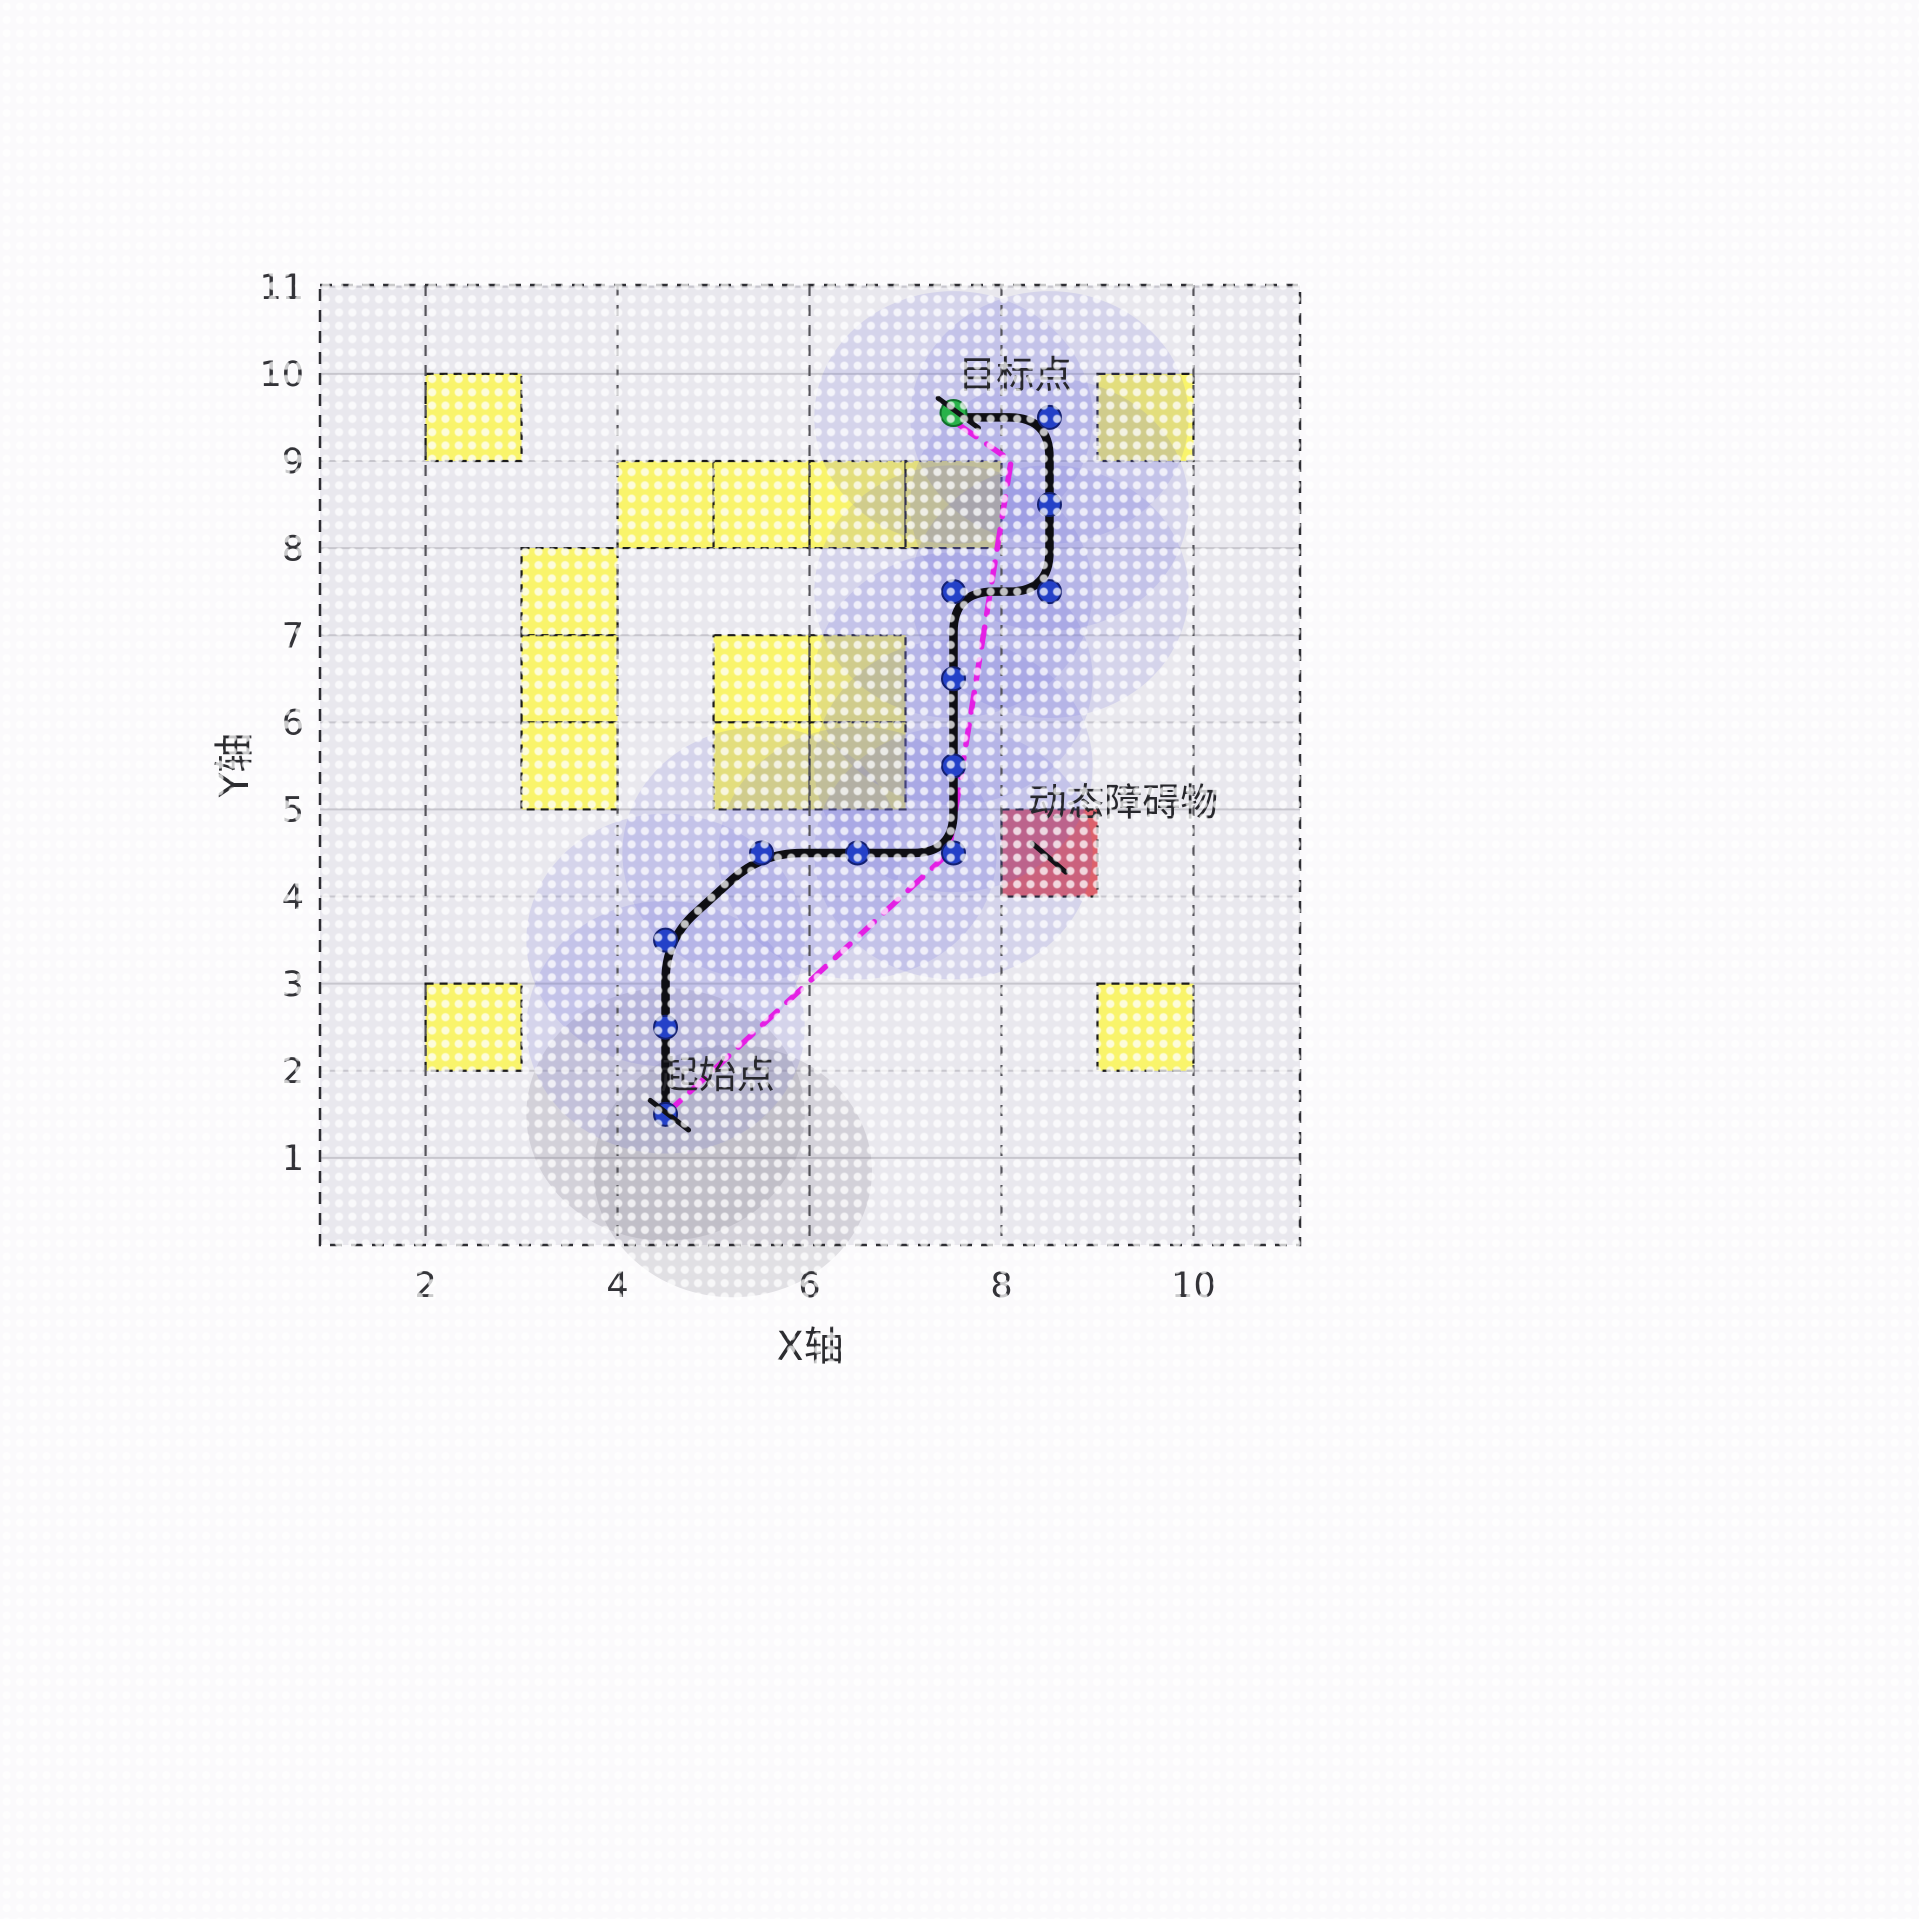 The image size is (1919, 1919). What do you see at coordinates (293, 549) in the screenshot?
I see `y-axis-tick-label: 8` at bounding box center [293, 549].